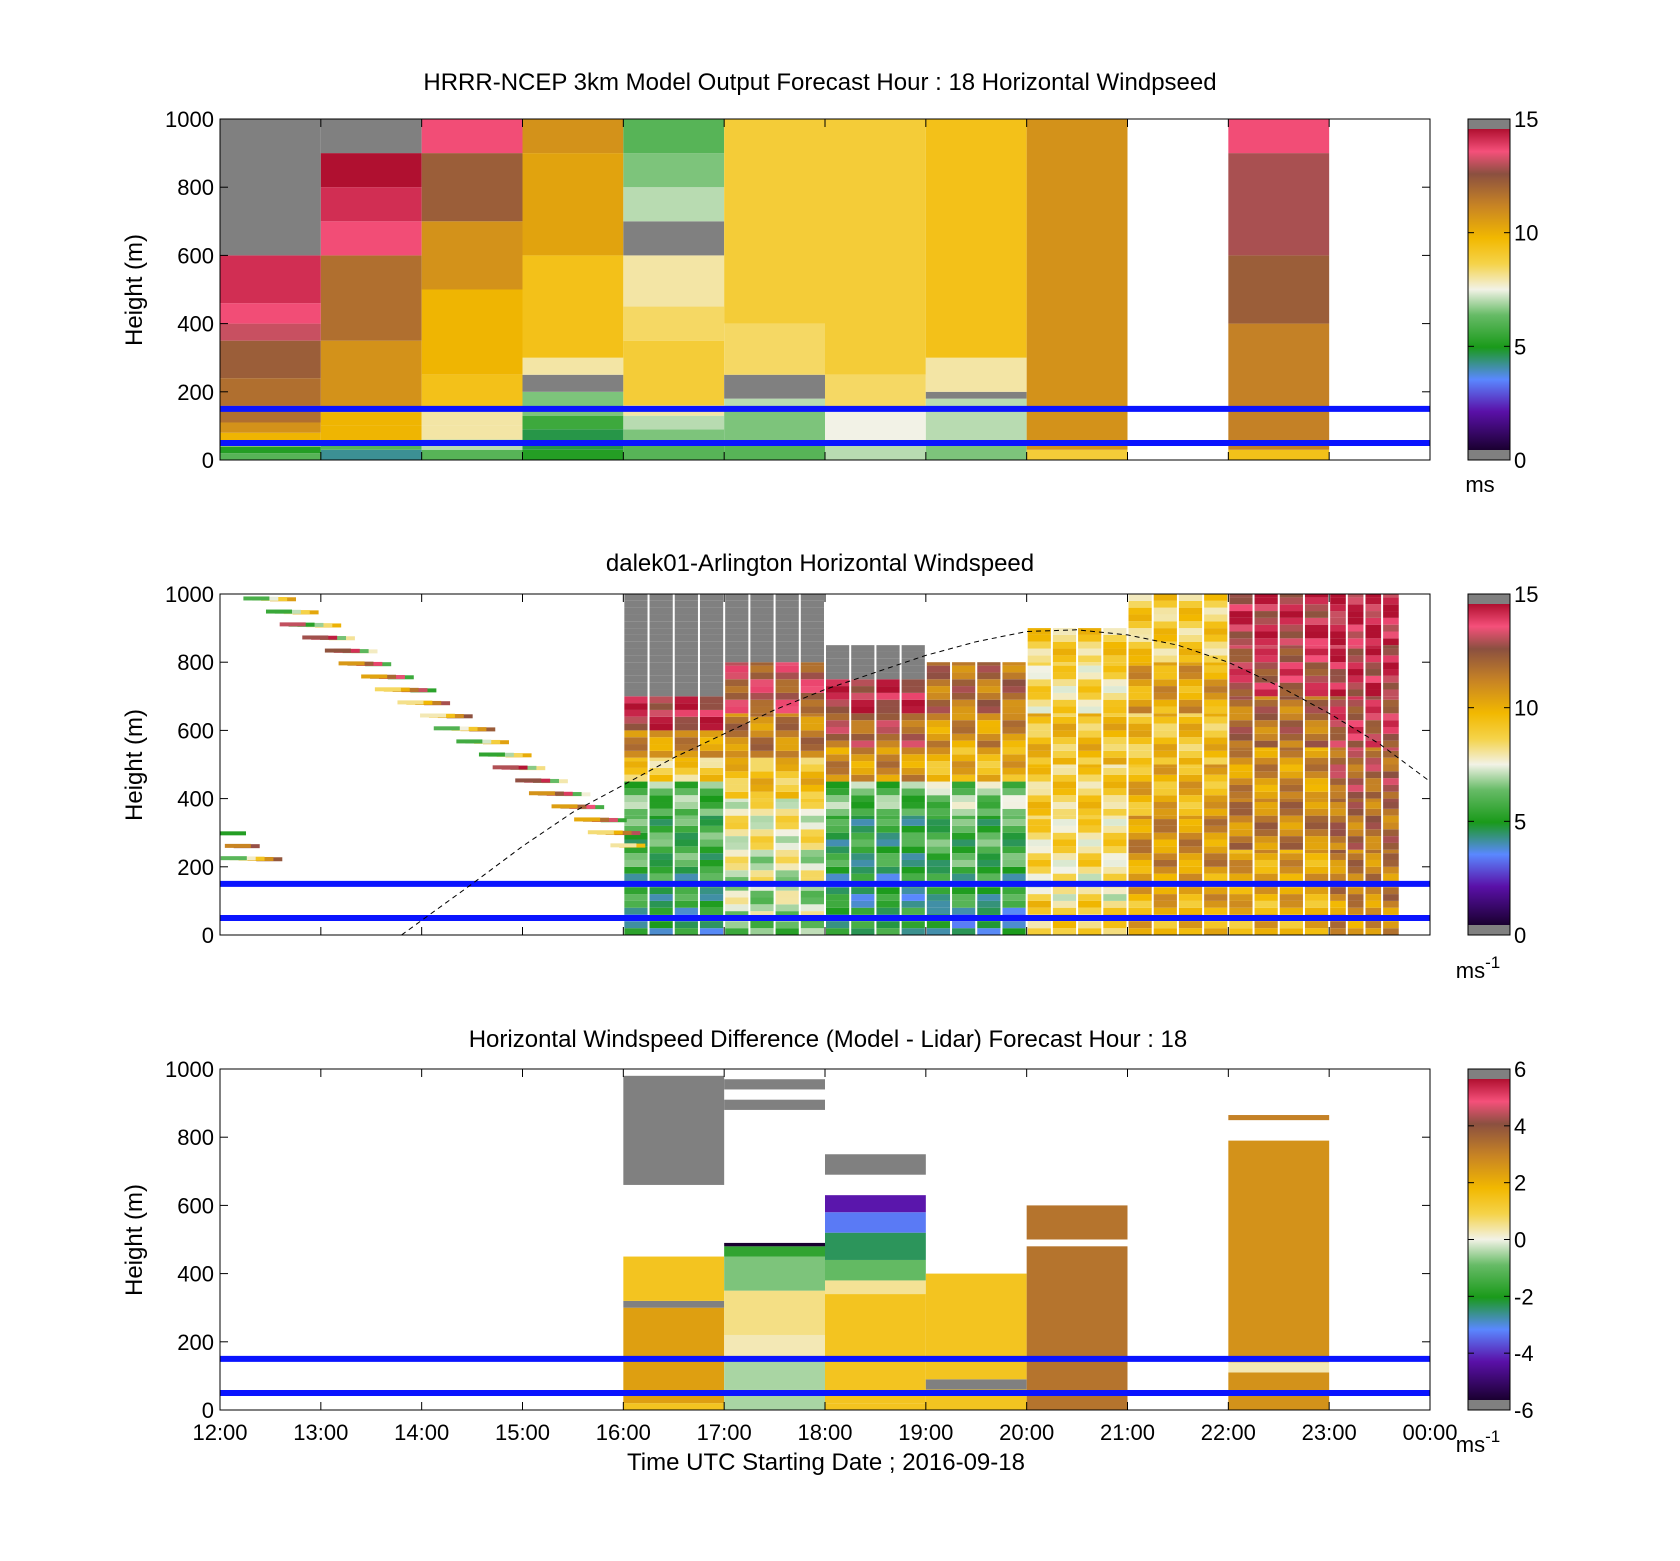 The height and width of the screenshot is (1561, 1680). Describe the element at coordinates (189, 1069) in the screenshot. I see `y-tick-label: 1000` at that location.